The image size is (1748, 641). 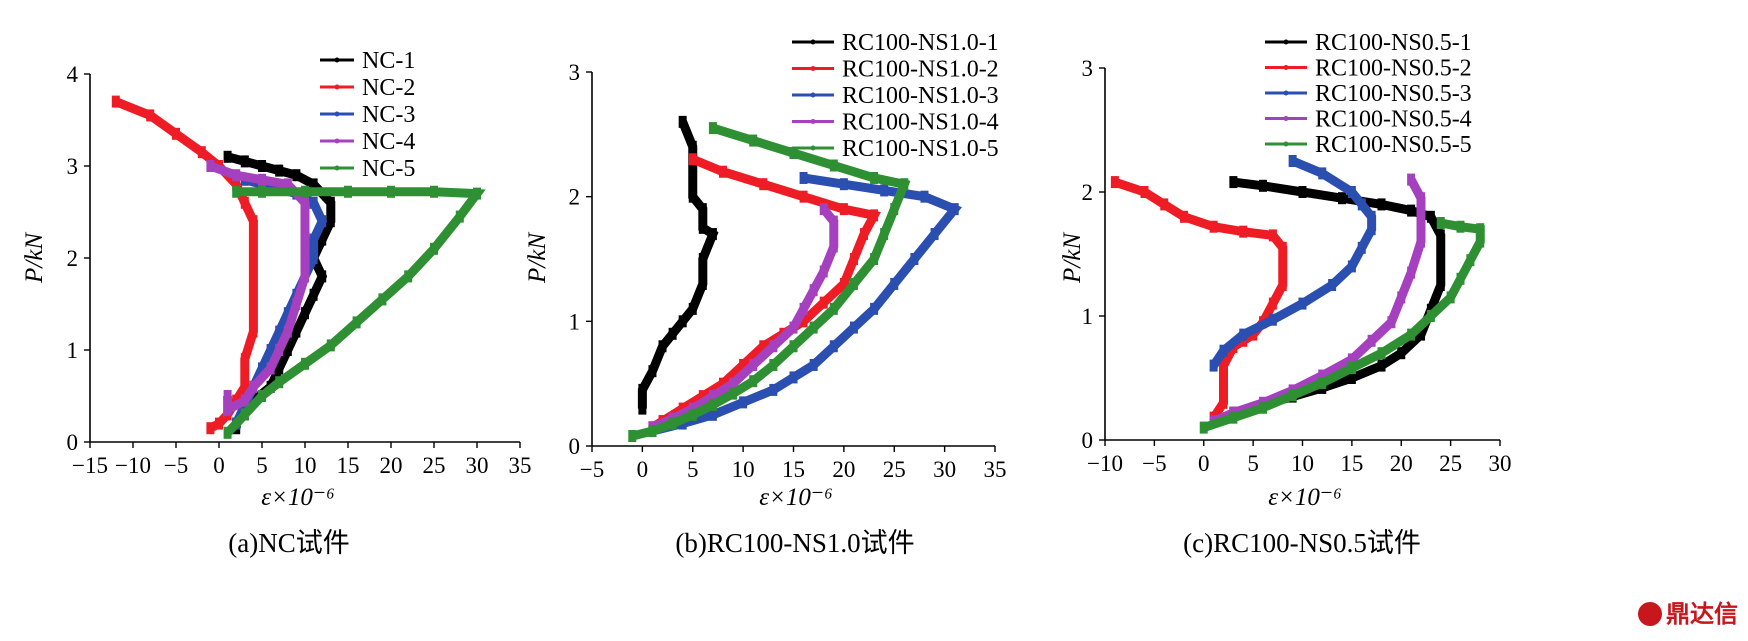 I want to click on legend-label-4: RC100-NS1.0-4, so click(x=920, y=123).